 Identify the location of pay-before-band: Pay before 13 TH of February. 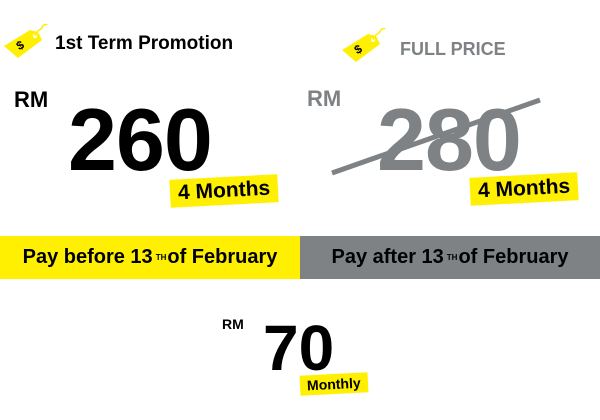
(150, 257).